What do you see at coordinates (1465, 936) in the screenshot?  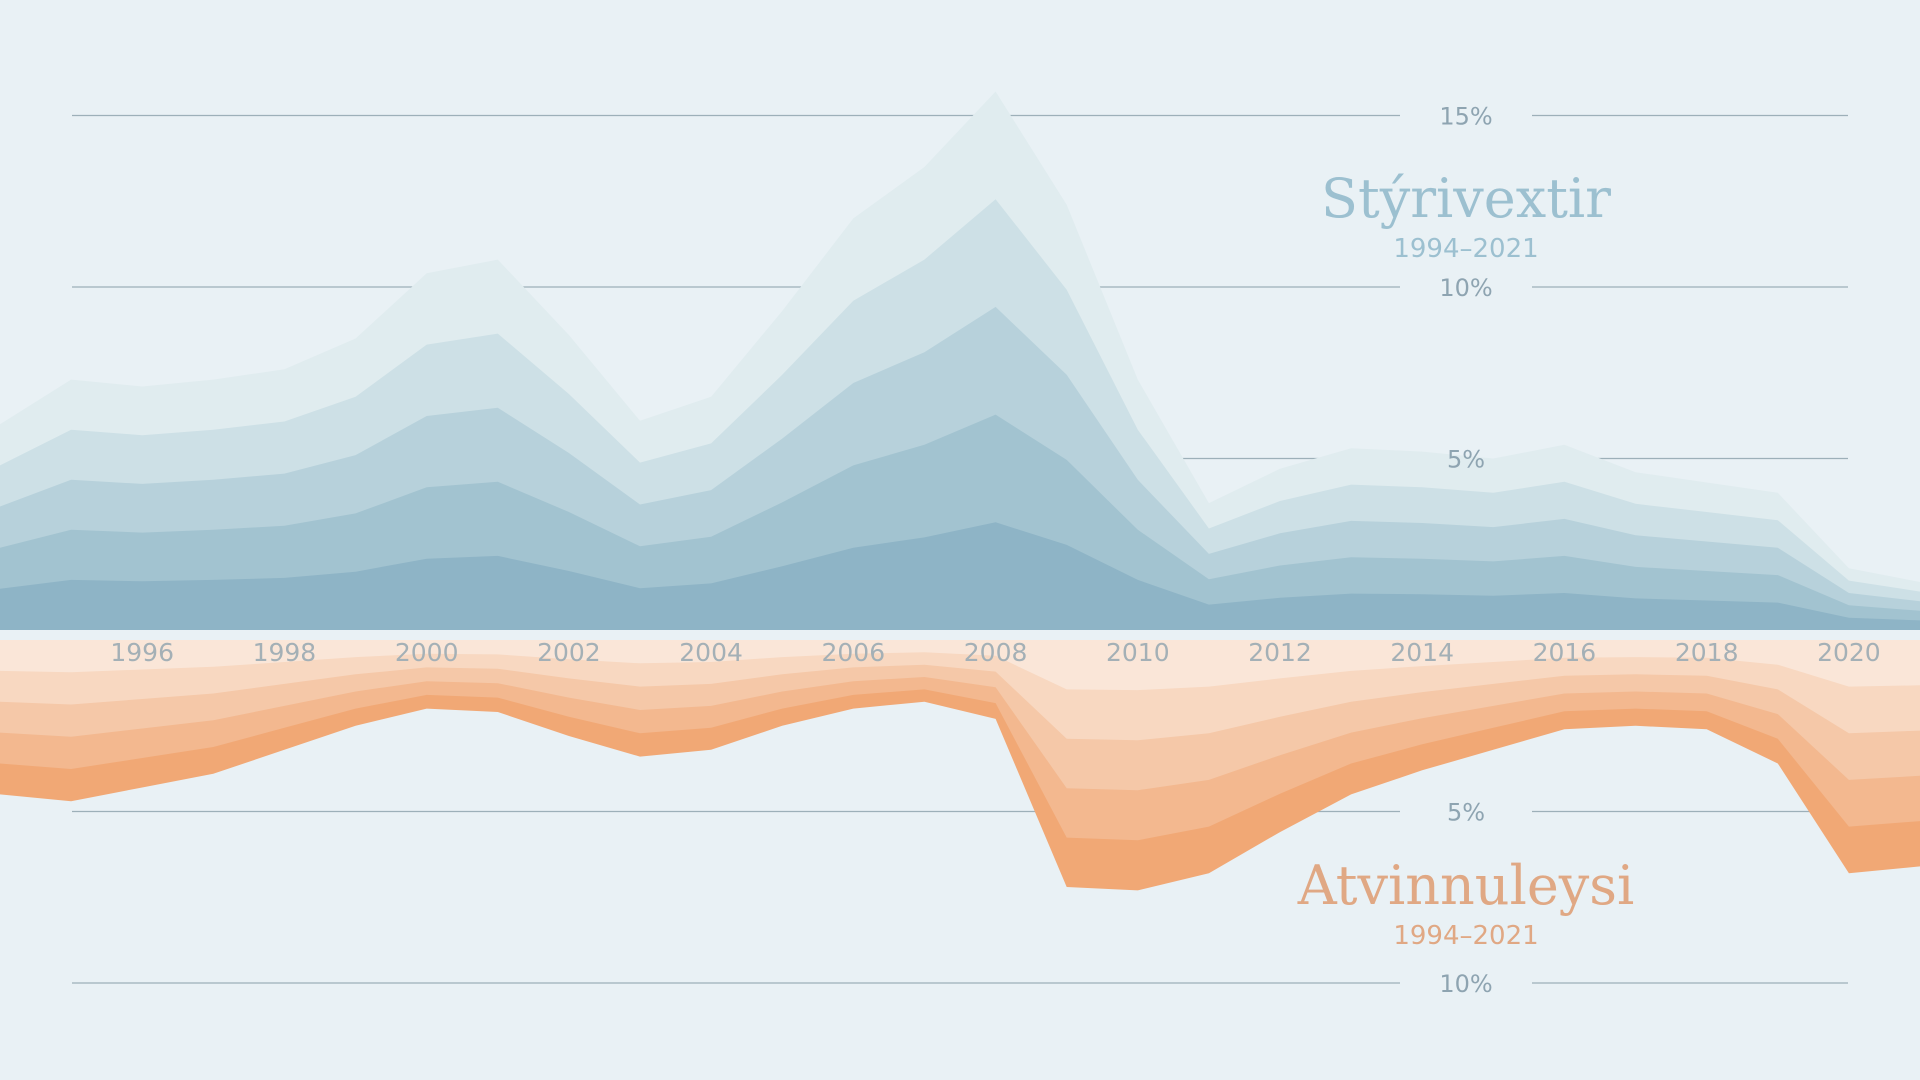 I see `unemployment-subtitle: 1994–2021` at bounding box center [1465, 936].